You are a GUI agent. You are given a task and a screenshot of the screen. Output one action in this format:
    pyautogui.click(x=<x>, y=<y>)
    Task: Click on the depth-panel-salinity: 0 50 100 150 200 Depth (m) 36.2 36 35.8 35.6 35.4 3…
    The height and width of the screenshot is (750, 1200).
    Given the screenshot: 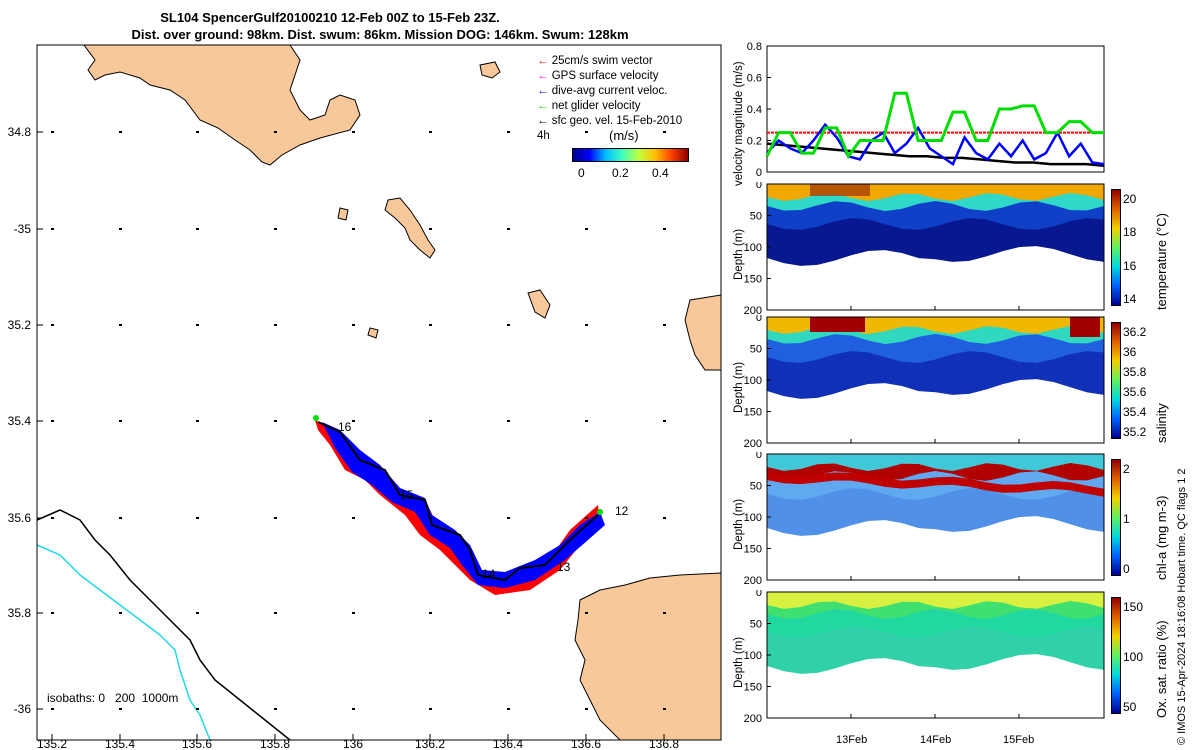 What is the action you would take?
    pyautogui.click(x=965, y=385)
    